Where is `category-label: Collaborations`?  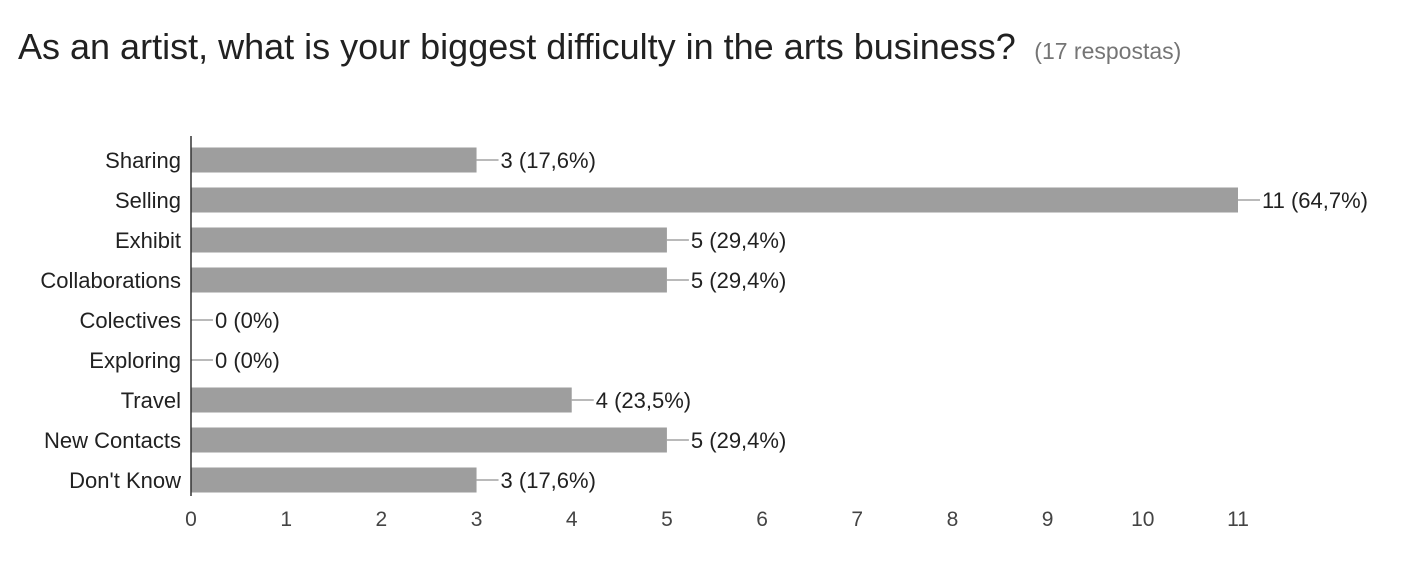
category-label: Collaborations is located at coordinates (110, 280).